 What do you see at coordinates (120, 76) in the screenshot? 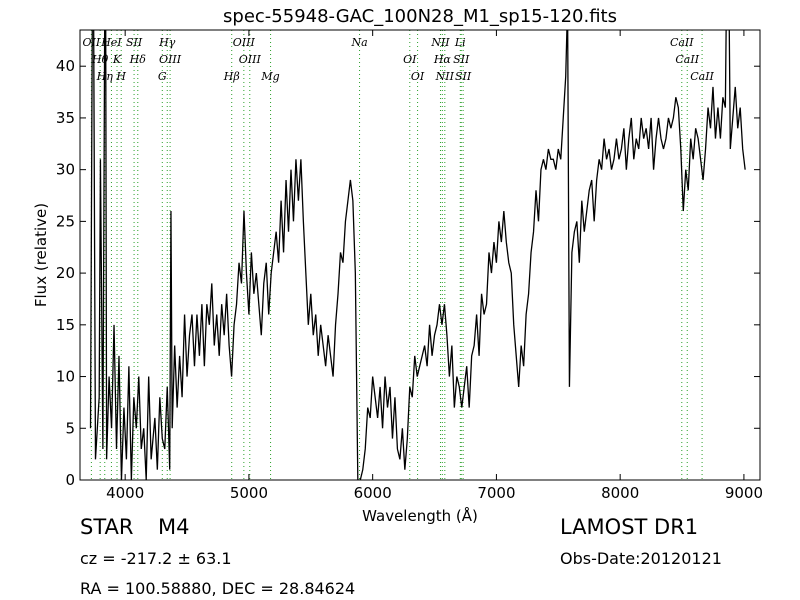
I see `spectral-line-label: H` at bounding box center [120, 76].